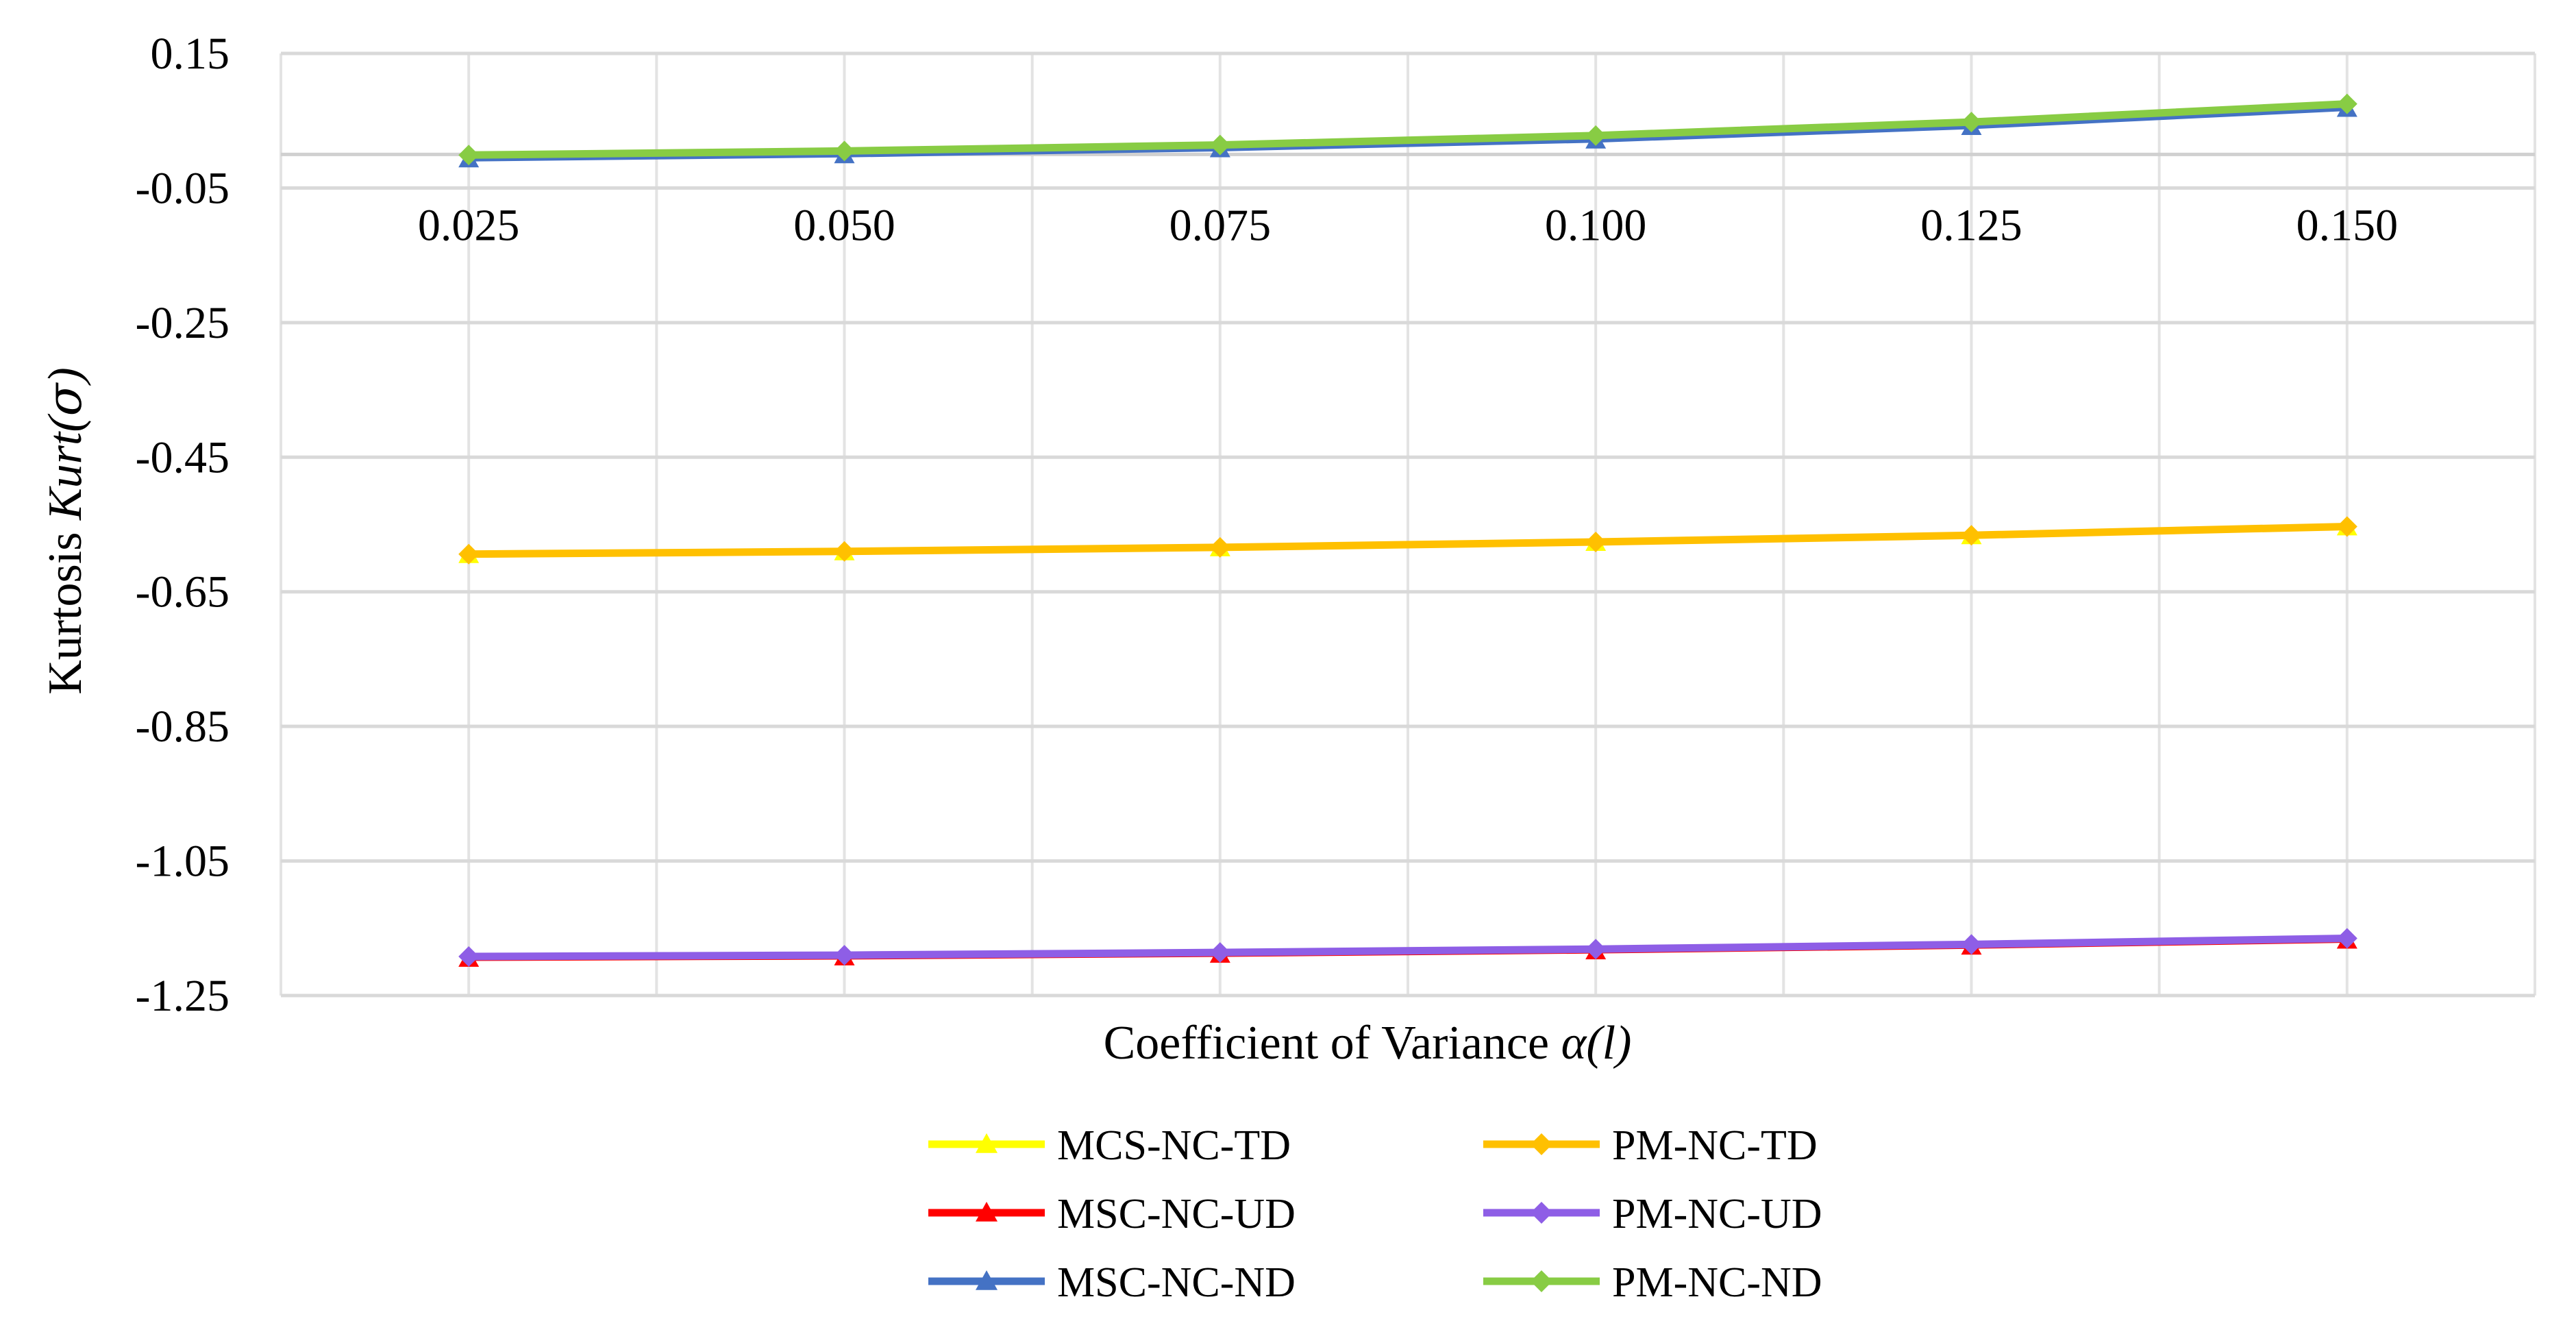 This screenshot has width=2576, height=1321. I want to click on legend-label: PM-NC-TD, so click(1715, 1145).